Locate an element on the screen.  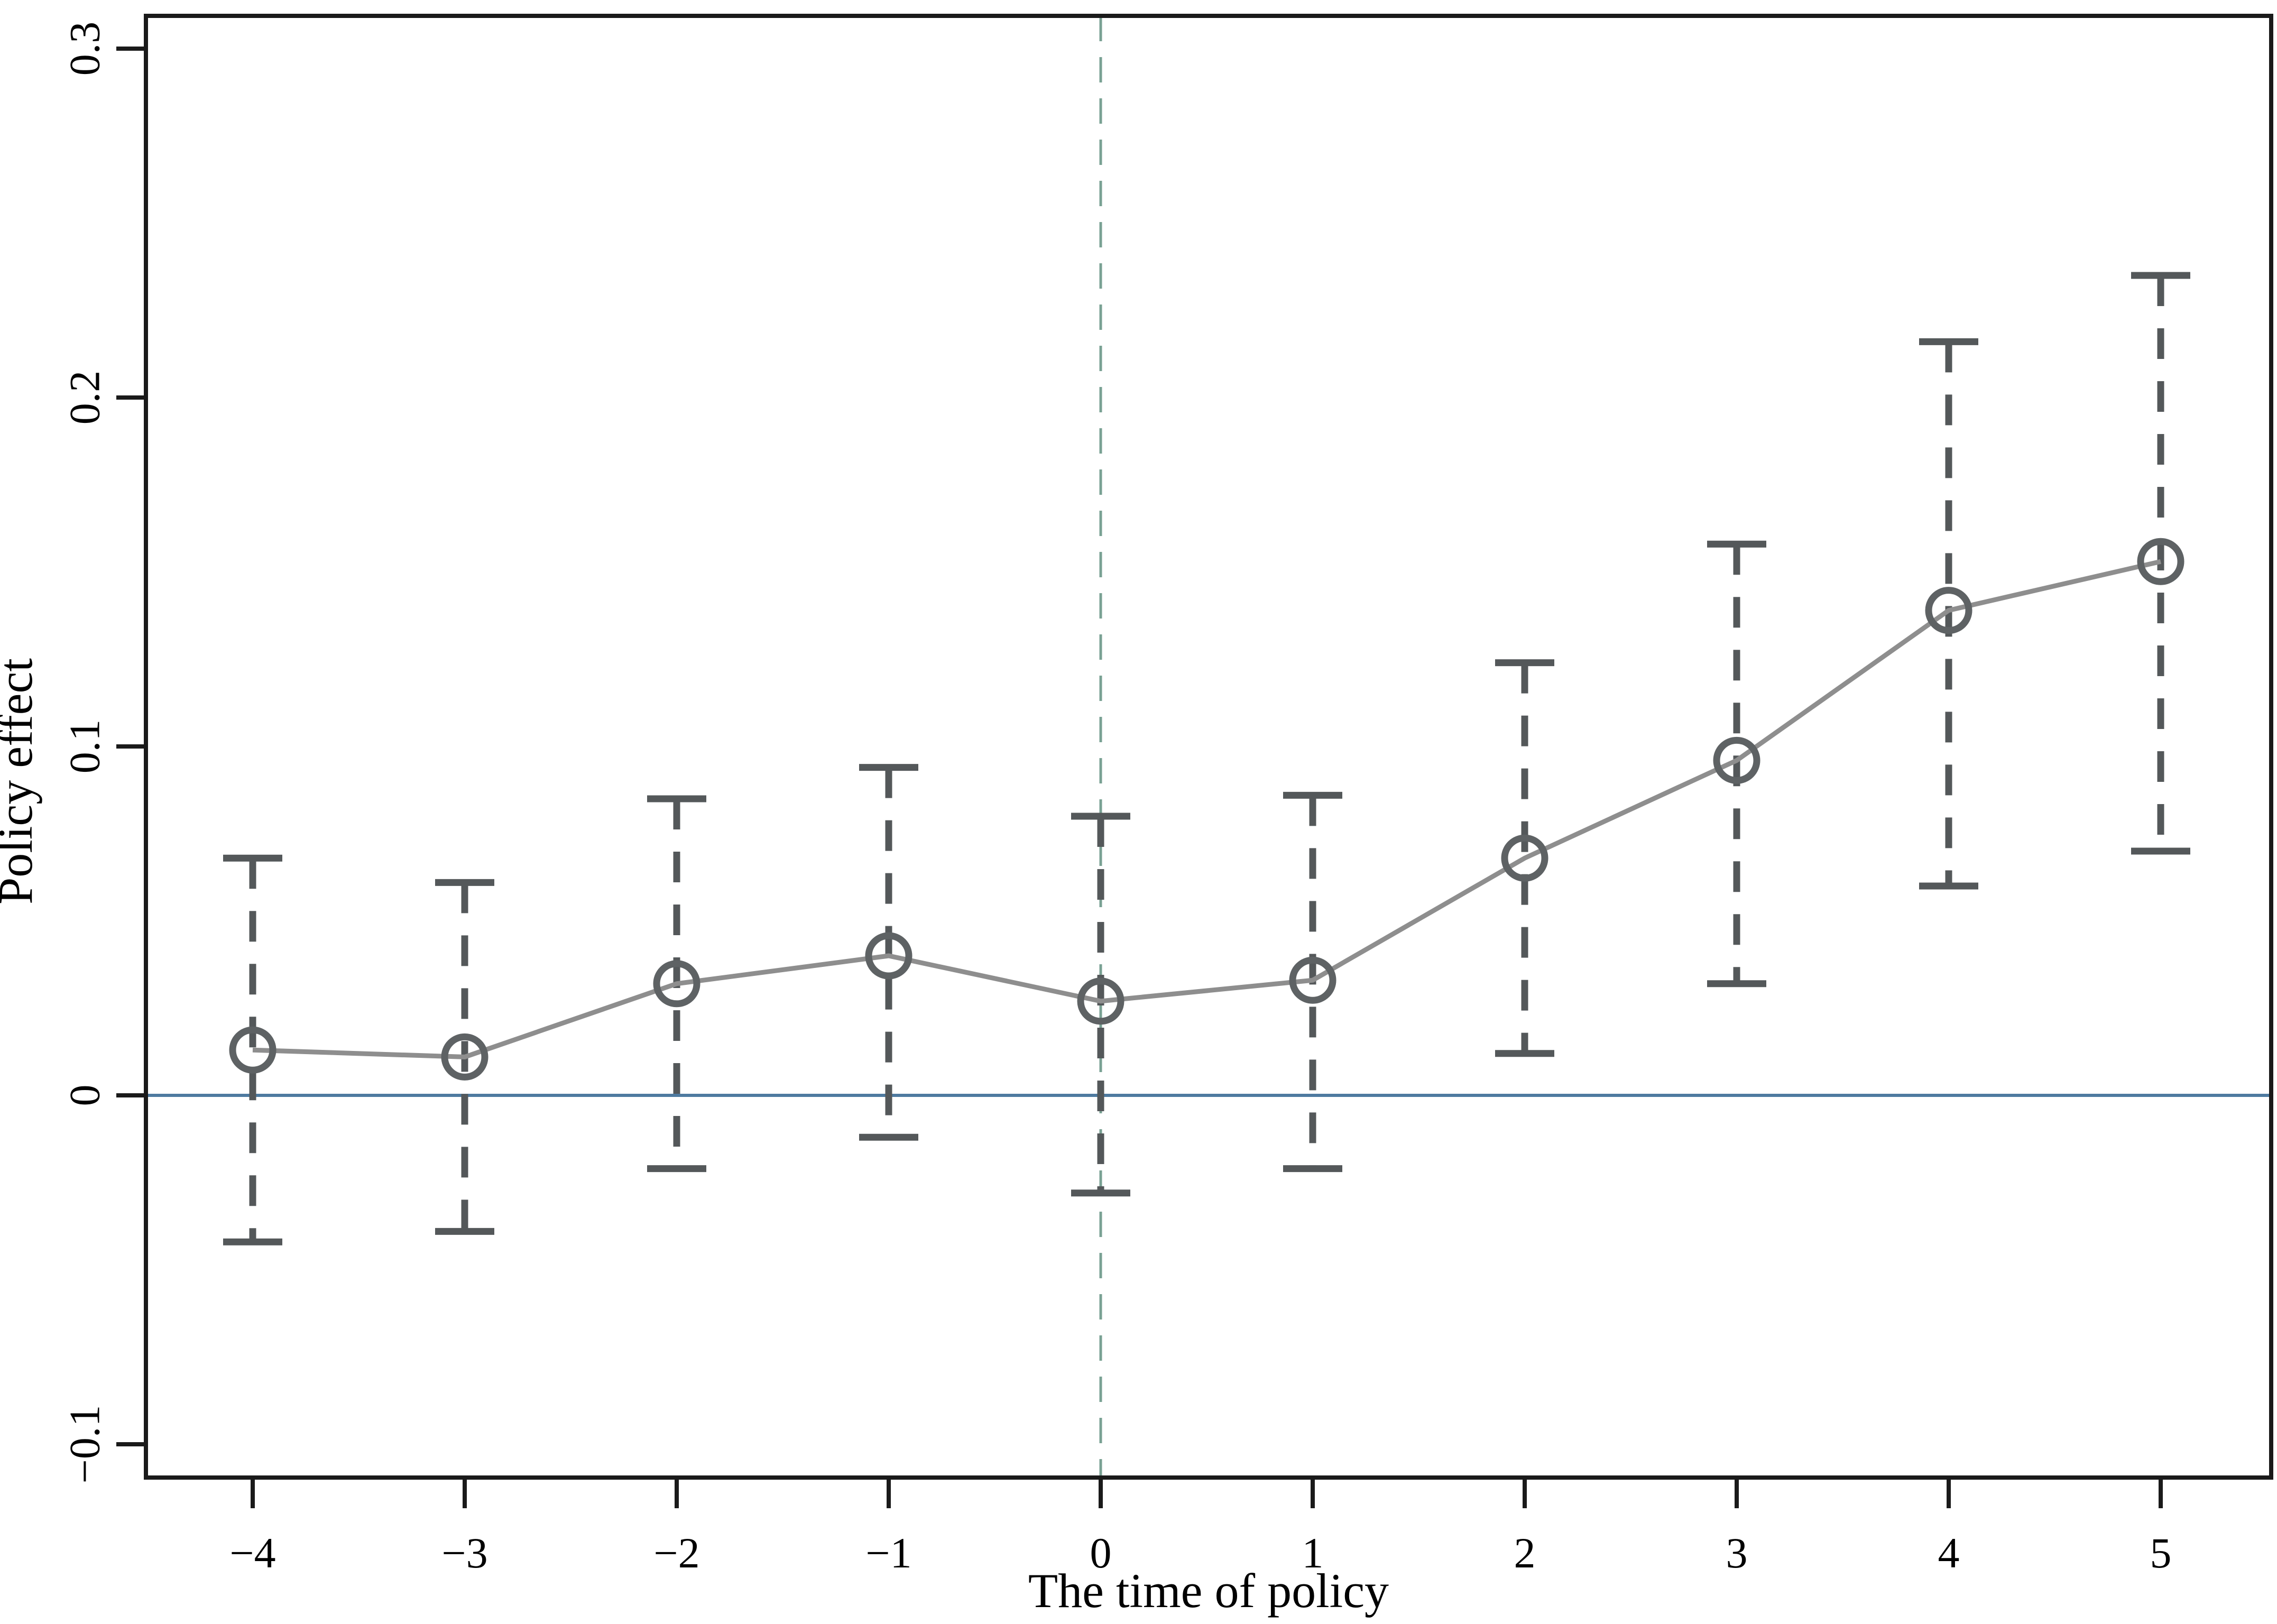
y-axis-tick-label: −0.1 is located at coordinates (85, 1445).